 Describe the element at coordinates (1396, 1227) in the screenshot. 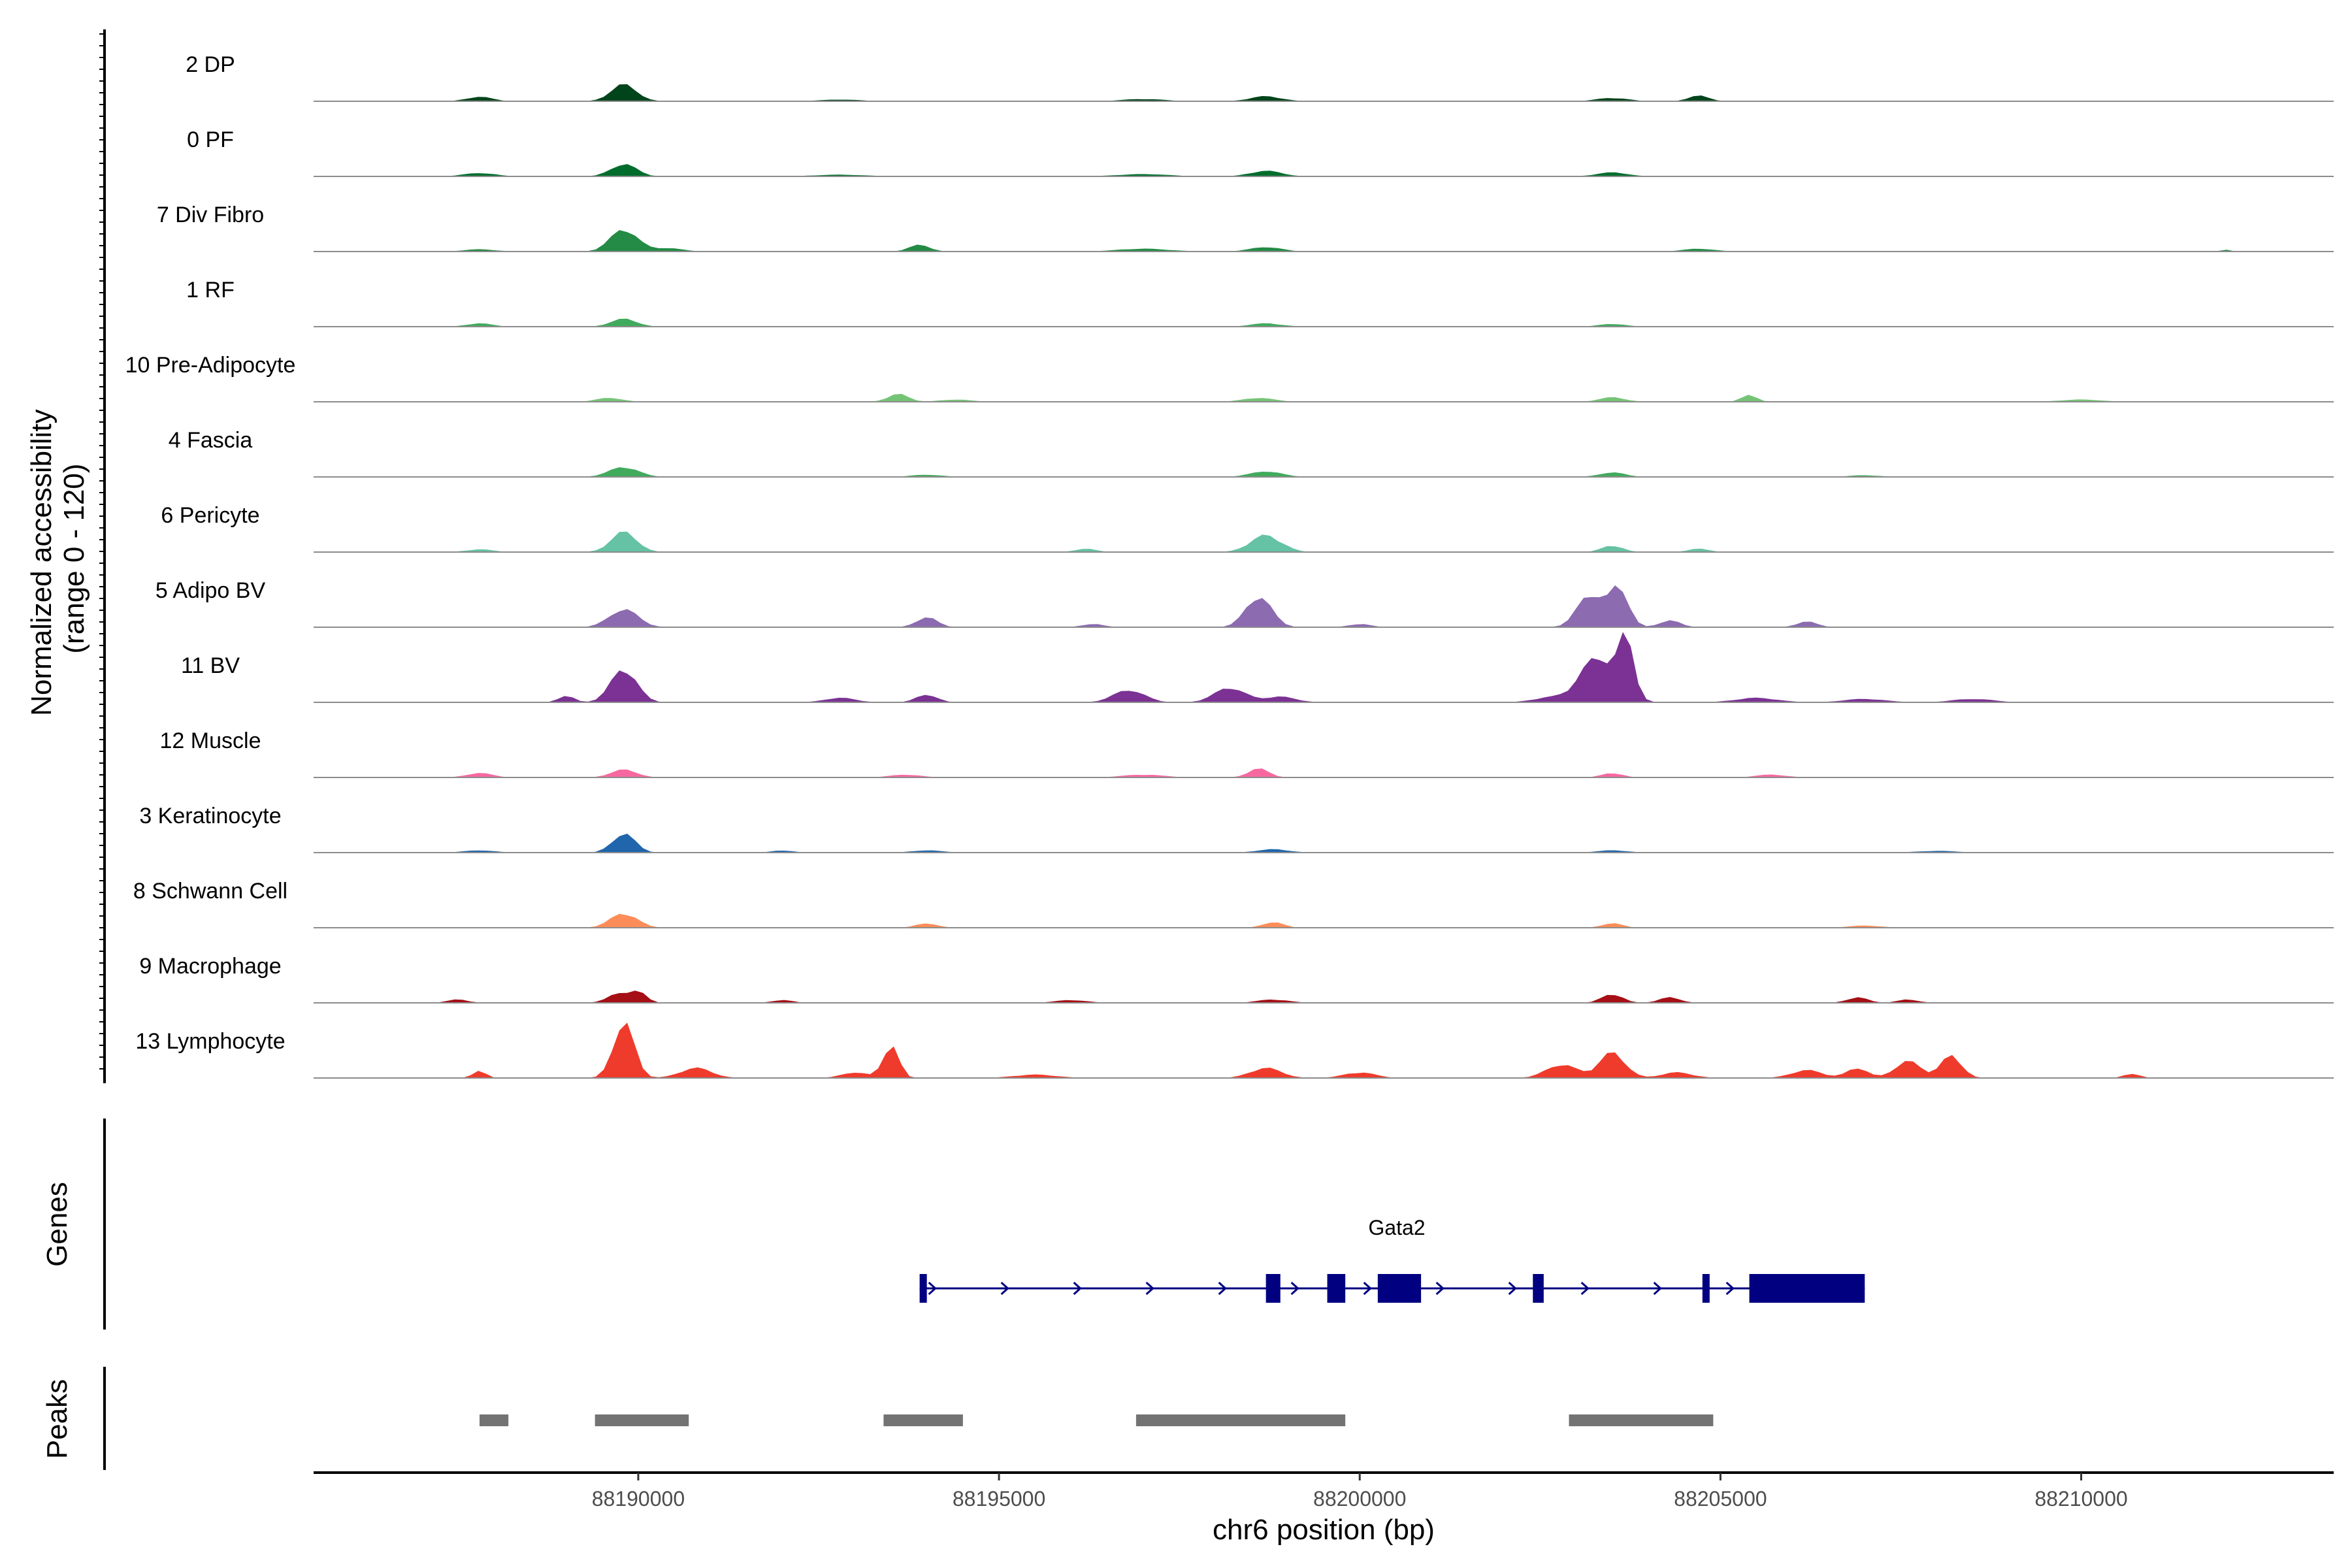

I see `gene-name-label: Gata2` at that location.